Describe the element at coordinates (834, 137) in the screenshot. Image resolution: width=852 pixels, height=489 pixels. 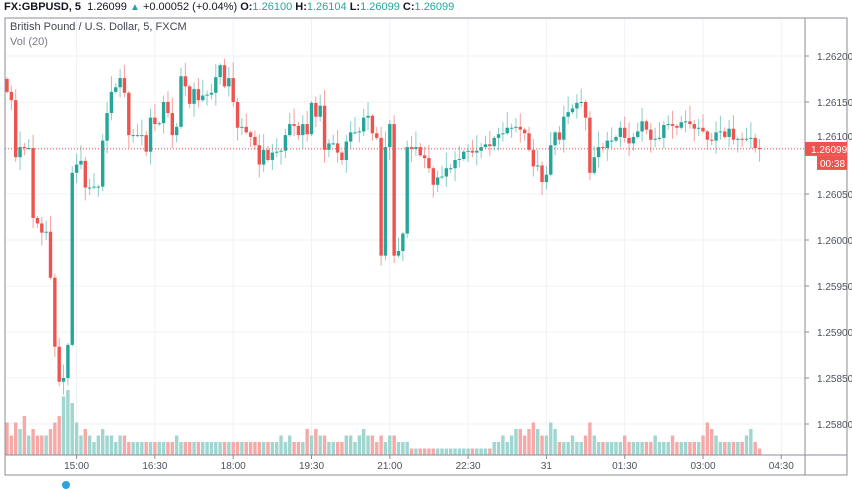
I see `price-tick-label: 1.26100` at that location.